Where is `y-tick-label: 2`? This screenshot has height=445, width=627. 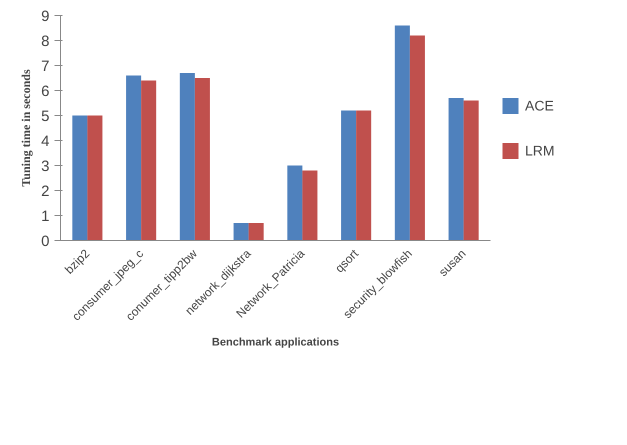 y-tick-label: 2 is located at coordinates (45, 191).